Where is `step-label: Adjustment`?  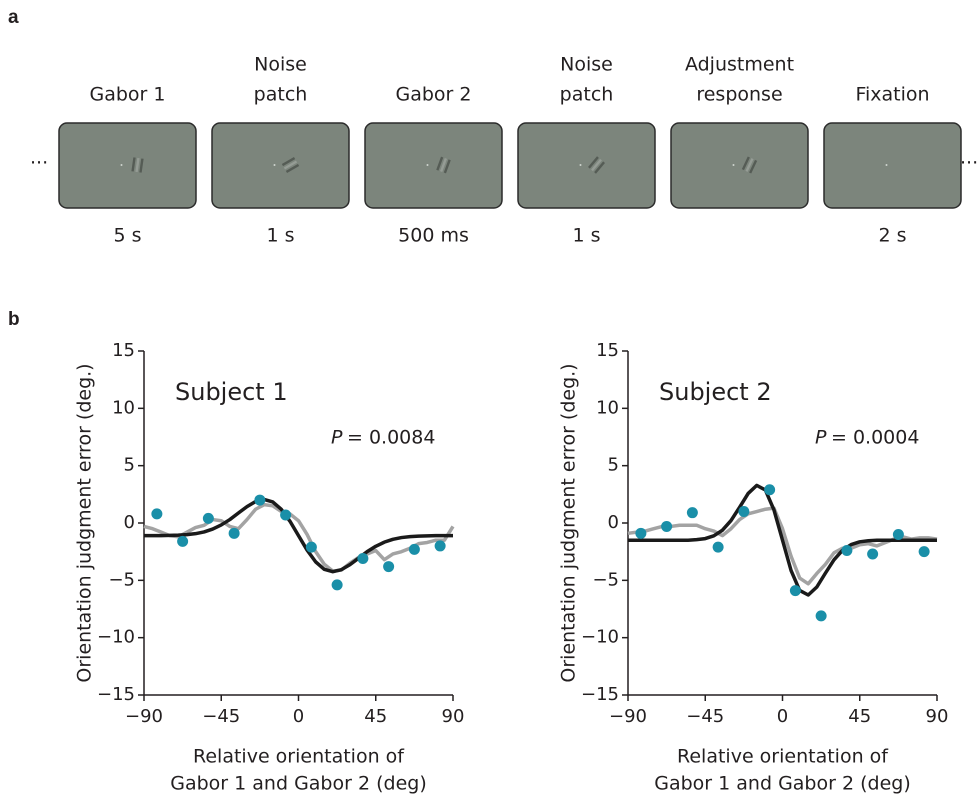
step-label: Adjustment is located at coordinates (739, 65).